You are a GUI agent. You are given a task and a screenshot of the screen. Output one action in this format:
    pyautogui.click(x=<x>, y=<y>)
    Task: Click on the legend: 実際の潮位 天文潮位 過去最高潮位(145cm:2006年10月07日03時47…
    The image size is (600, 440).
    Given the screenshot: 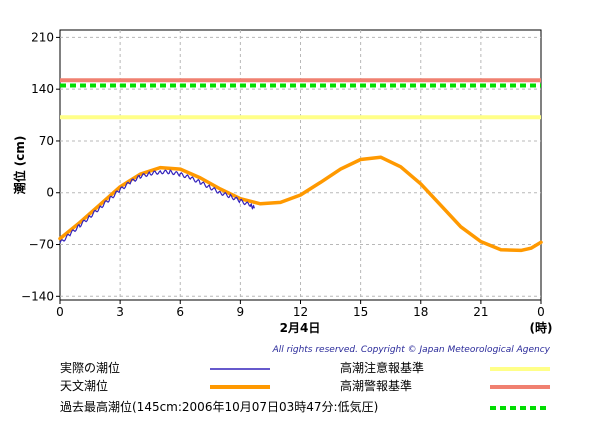 What is the action you would take?
    pyautogui.click(x=305, y=387)
    